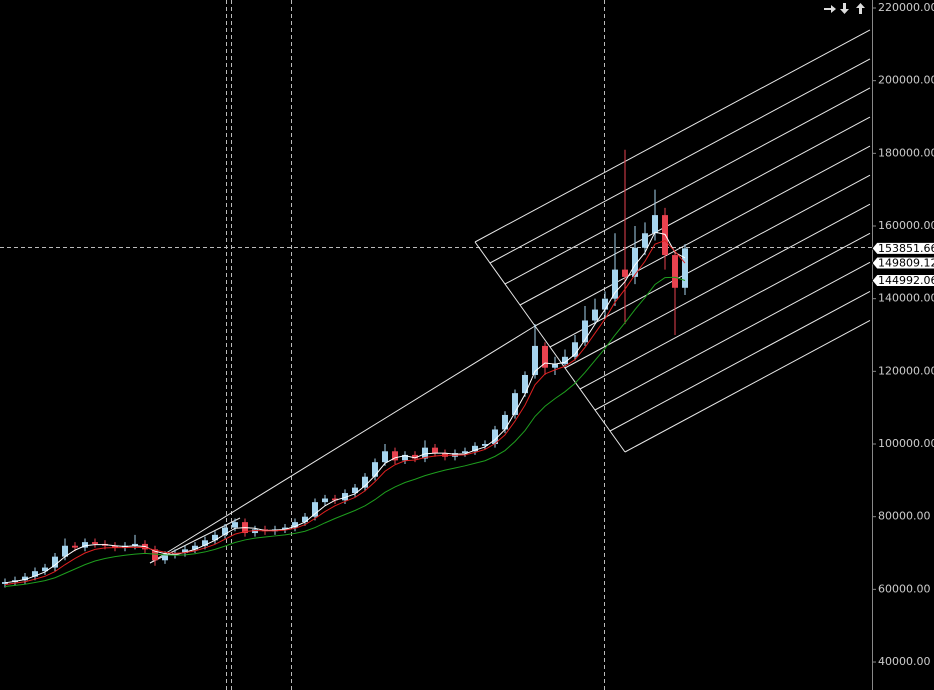 This screenshot has height=690, width=934. What do you see at coordinates (906, 263) in the screenshot?
I see `price-tag-label: 149809.12` at bounding box center [906, 263].